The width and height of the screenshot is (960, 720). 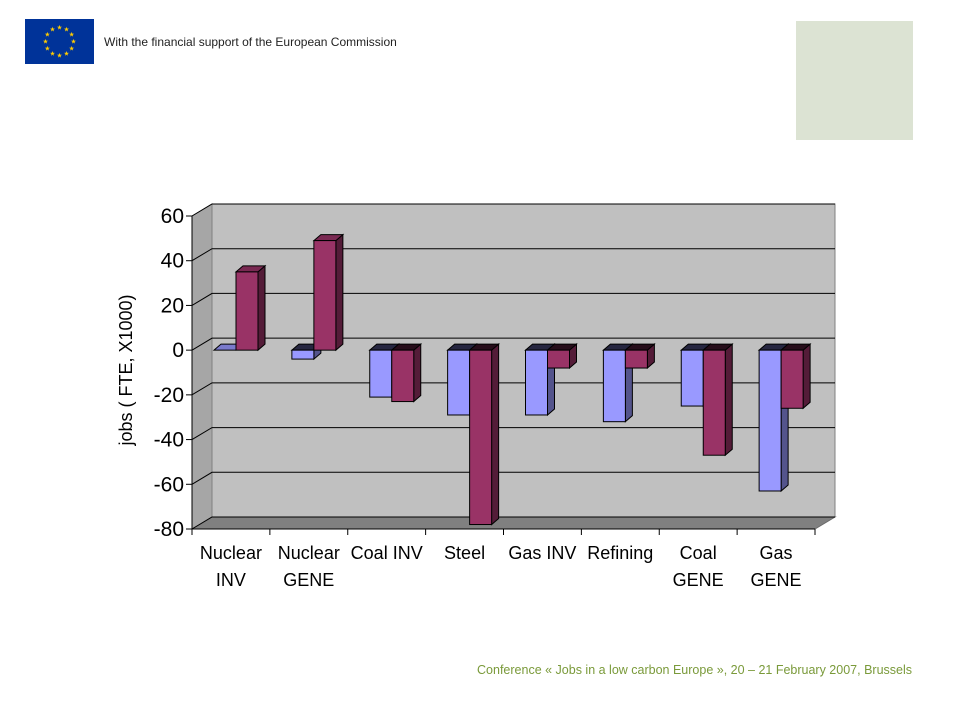 I want to click on y-tick-label: 0, so click(x=178, y=350).